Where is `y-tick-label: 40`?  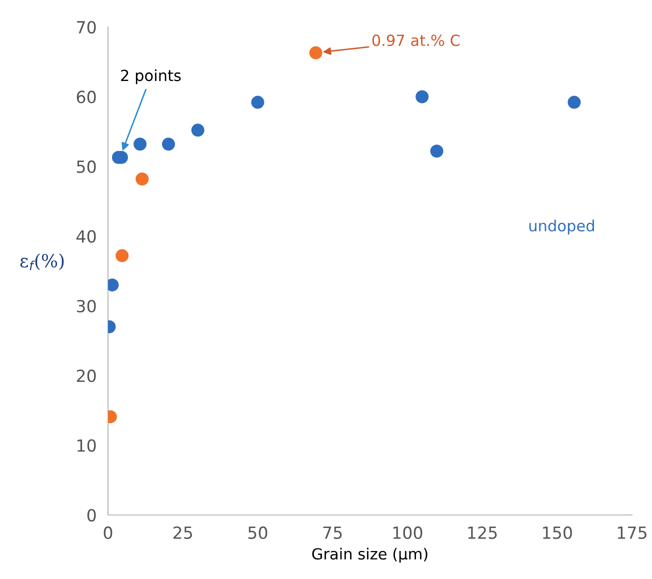 y-tick-label: 40 is located at coordinates (86, 236).